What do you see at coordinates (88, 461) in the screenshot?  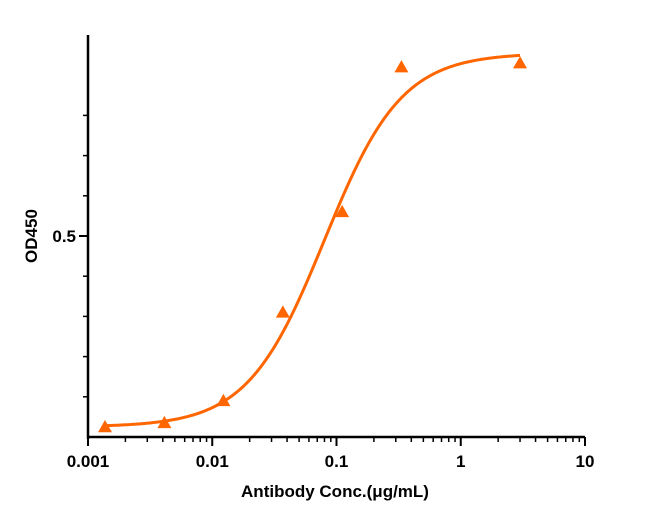 I see `x-tick-label: 0.001` at bounding box center [88, 461].